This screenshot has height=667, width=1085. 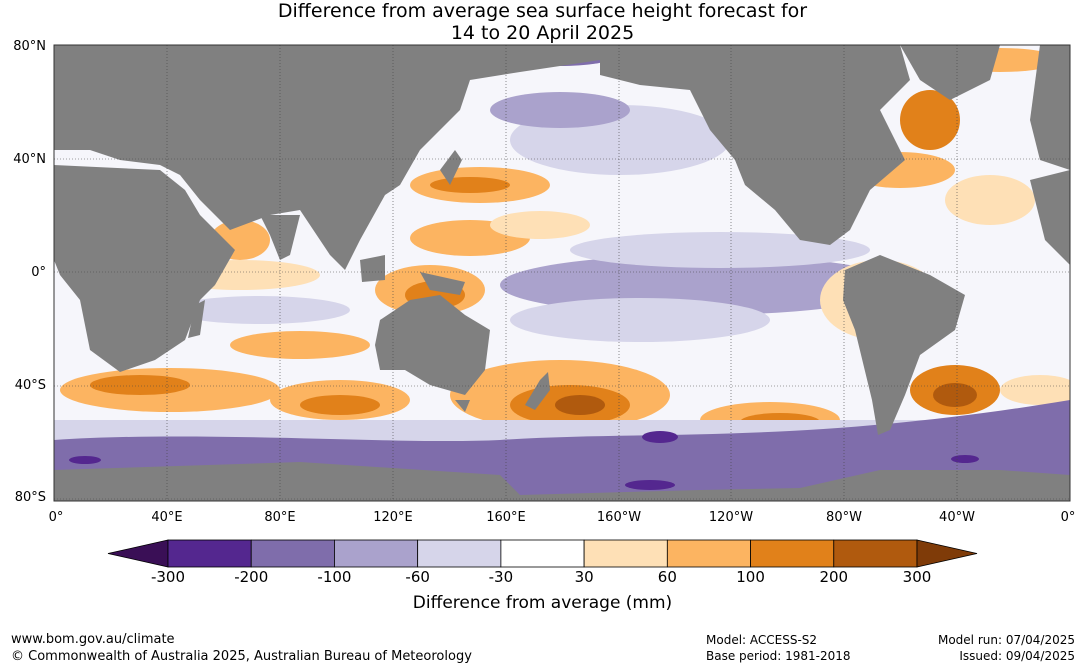 I want to click on colorbar-tick-label: -100, so click(x=334, y=577).